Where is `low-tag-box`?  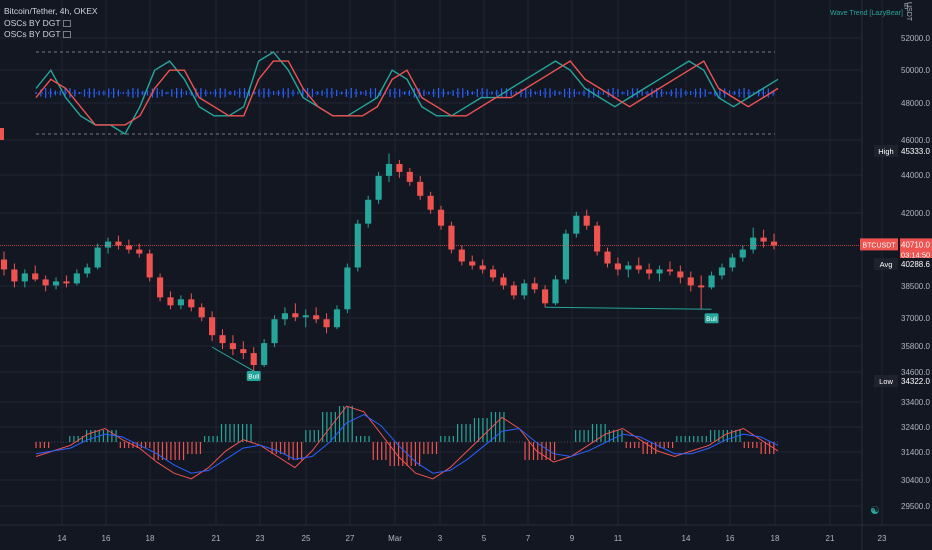 low-tag-box is located at coordinates (886, 381).